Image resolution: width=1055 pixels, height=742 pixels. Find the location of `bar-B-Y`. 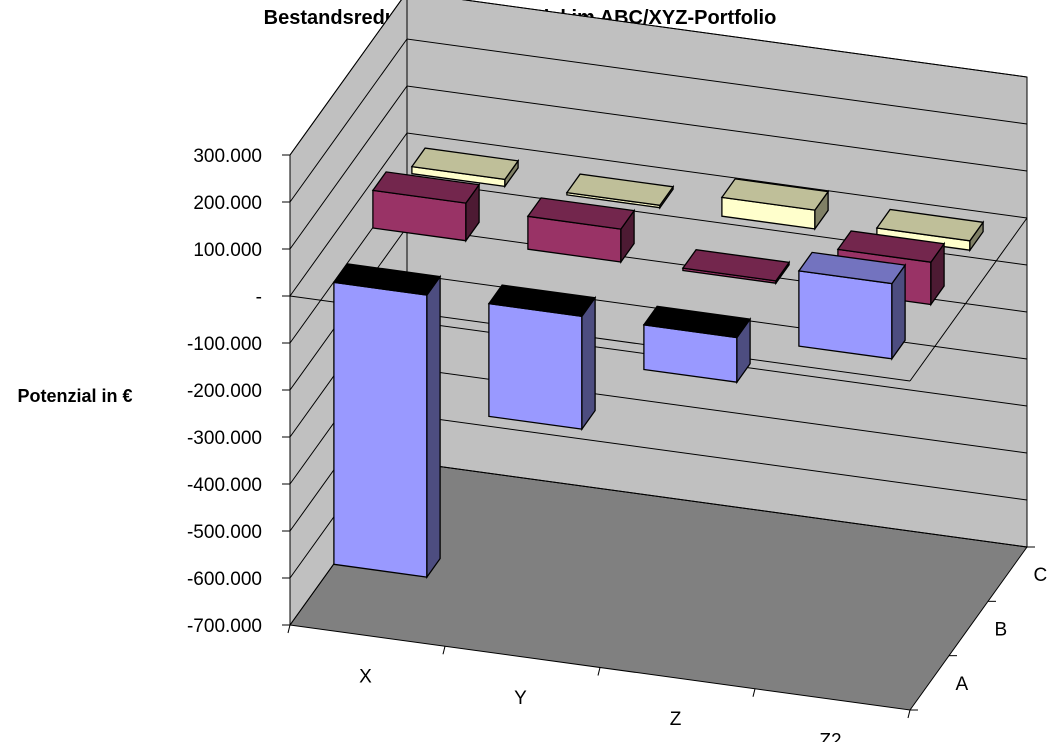

bar-B-Y is located at coordinates (581, 231).